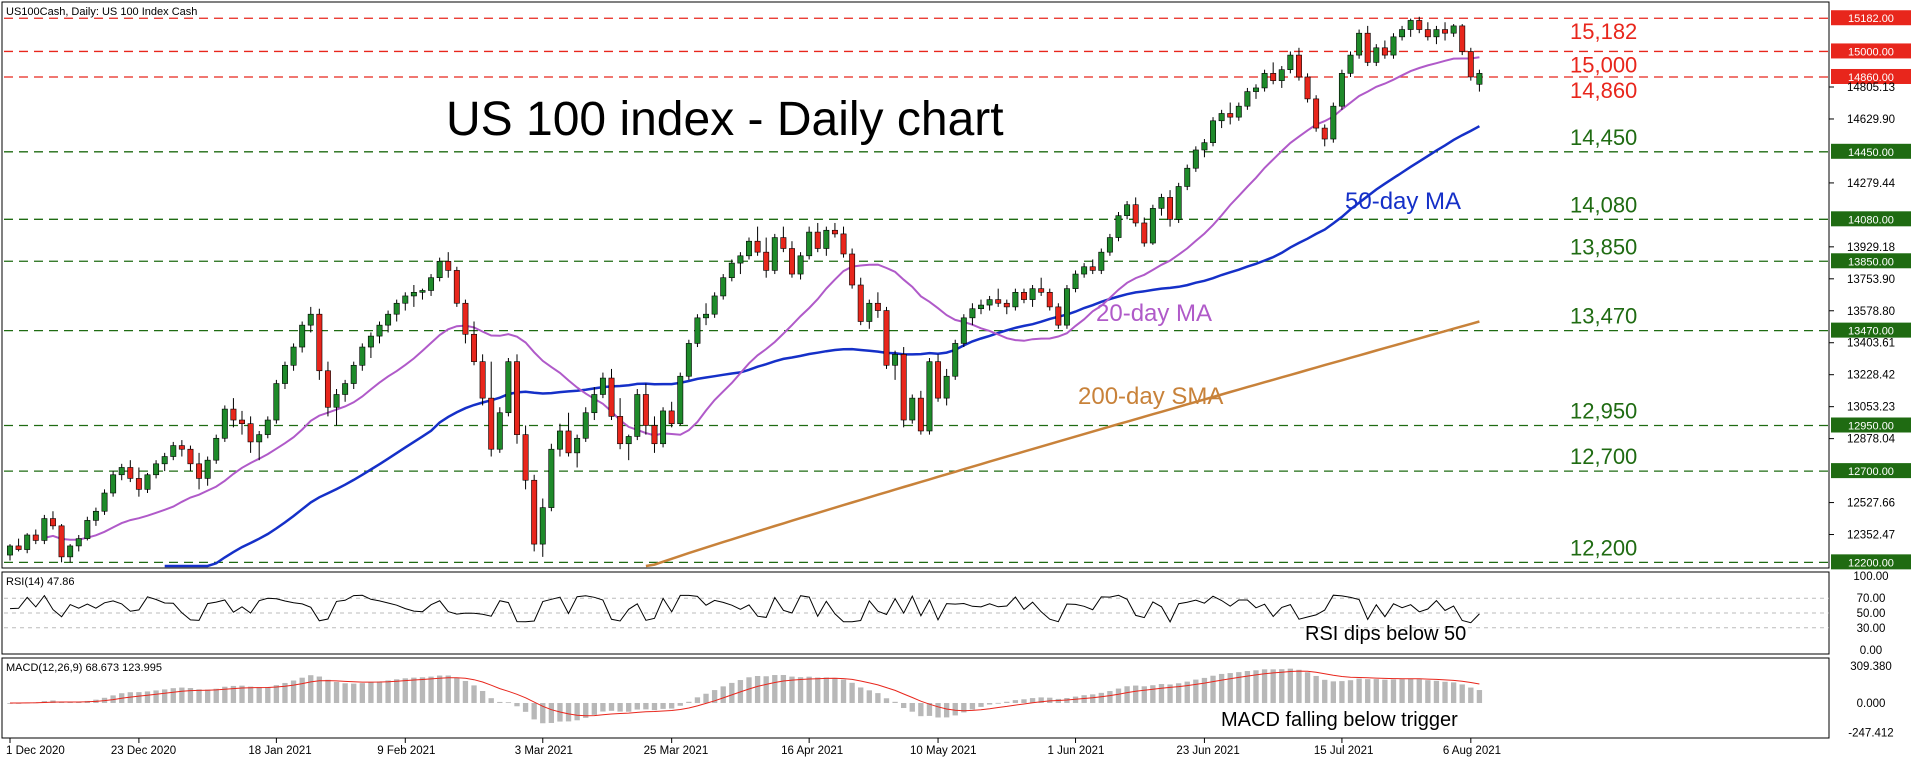  I want to click on y-tick-label: 13053.23, so click(1871, 408).